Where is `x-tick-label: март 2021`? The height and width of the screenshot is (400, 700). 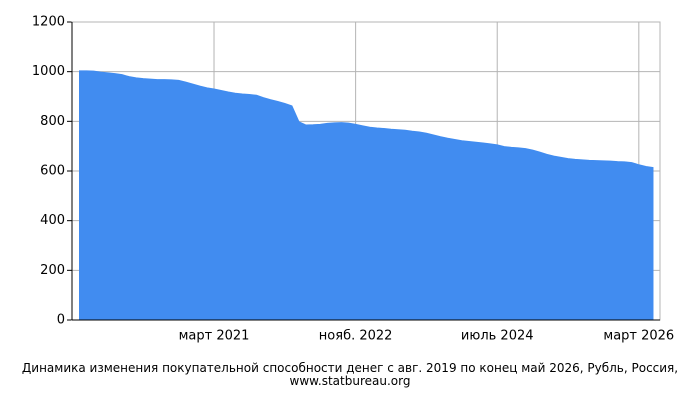 x-tick-label: март 2021 is located at coordinates (214, 336).